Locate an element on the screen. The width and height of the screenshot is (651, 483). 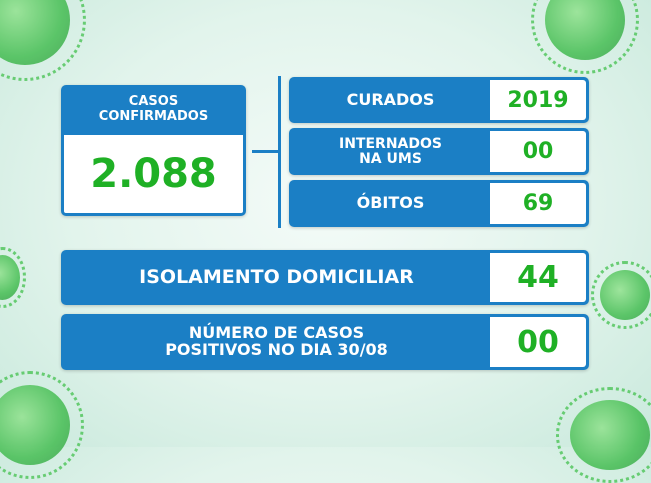
confirmed-label: CASOS CONFIRMADOS is located at coordinates (153, 111).